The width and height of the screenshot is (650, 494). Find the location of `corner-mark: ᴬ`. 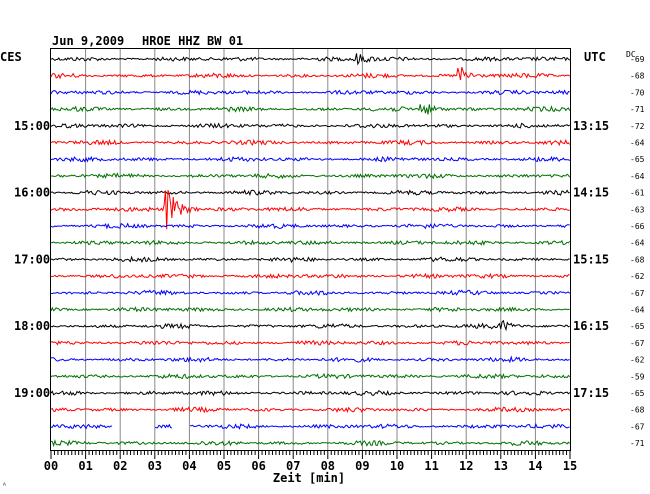

corner-mark: ᴬ is located at coordinates (4, 485).